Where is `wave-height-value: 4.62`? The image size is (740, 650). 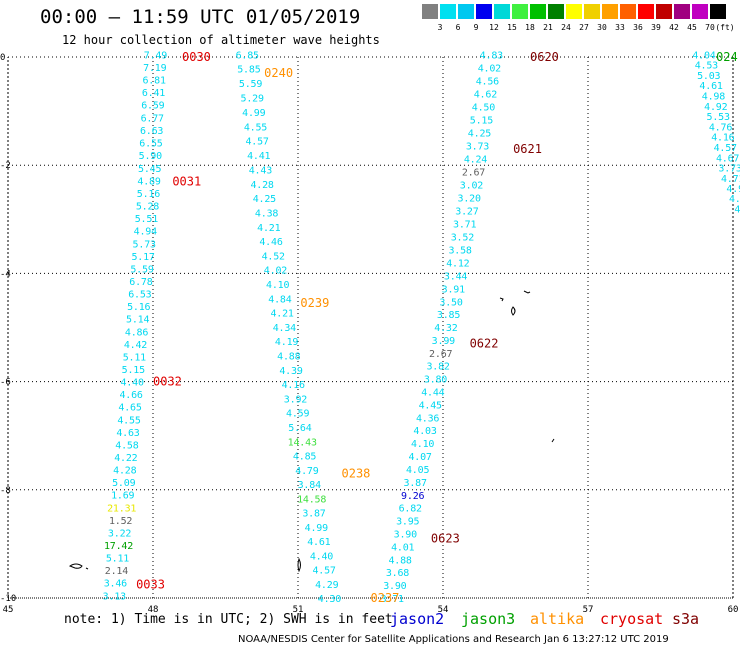 wave-height-value: 4.62 is located at coordinates (485, 94).